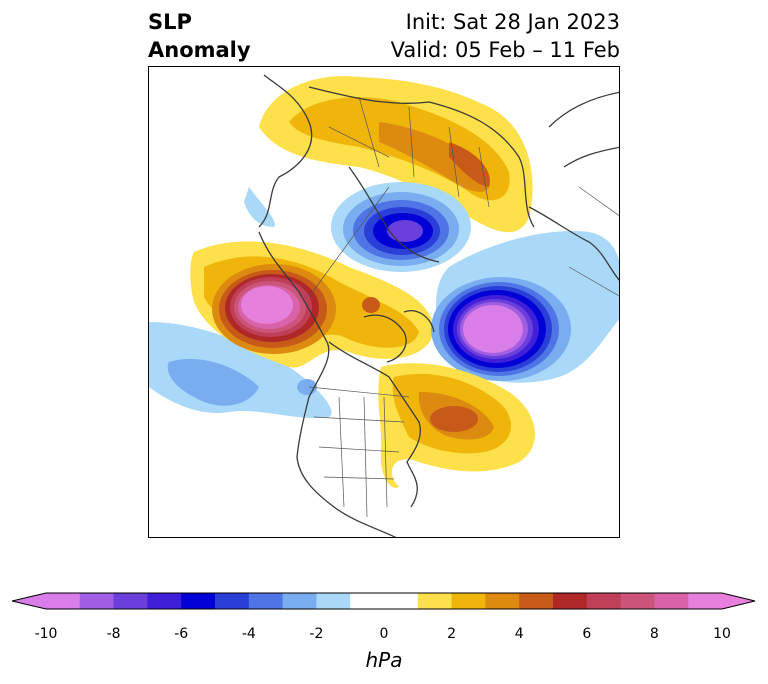 The image size is (768, 684). What do you see at coordinates (525, 307) in the screenshot?
I see `negative-anomaly-north-atlantic` at bounding box center [525, 307].